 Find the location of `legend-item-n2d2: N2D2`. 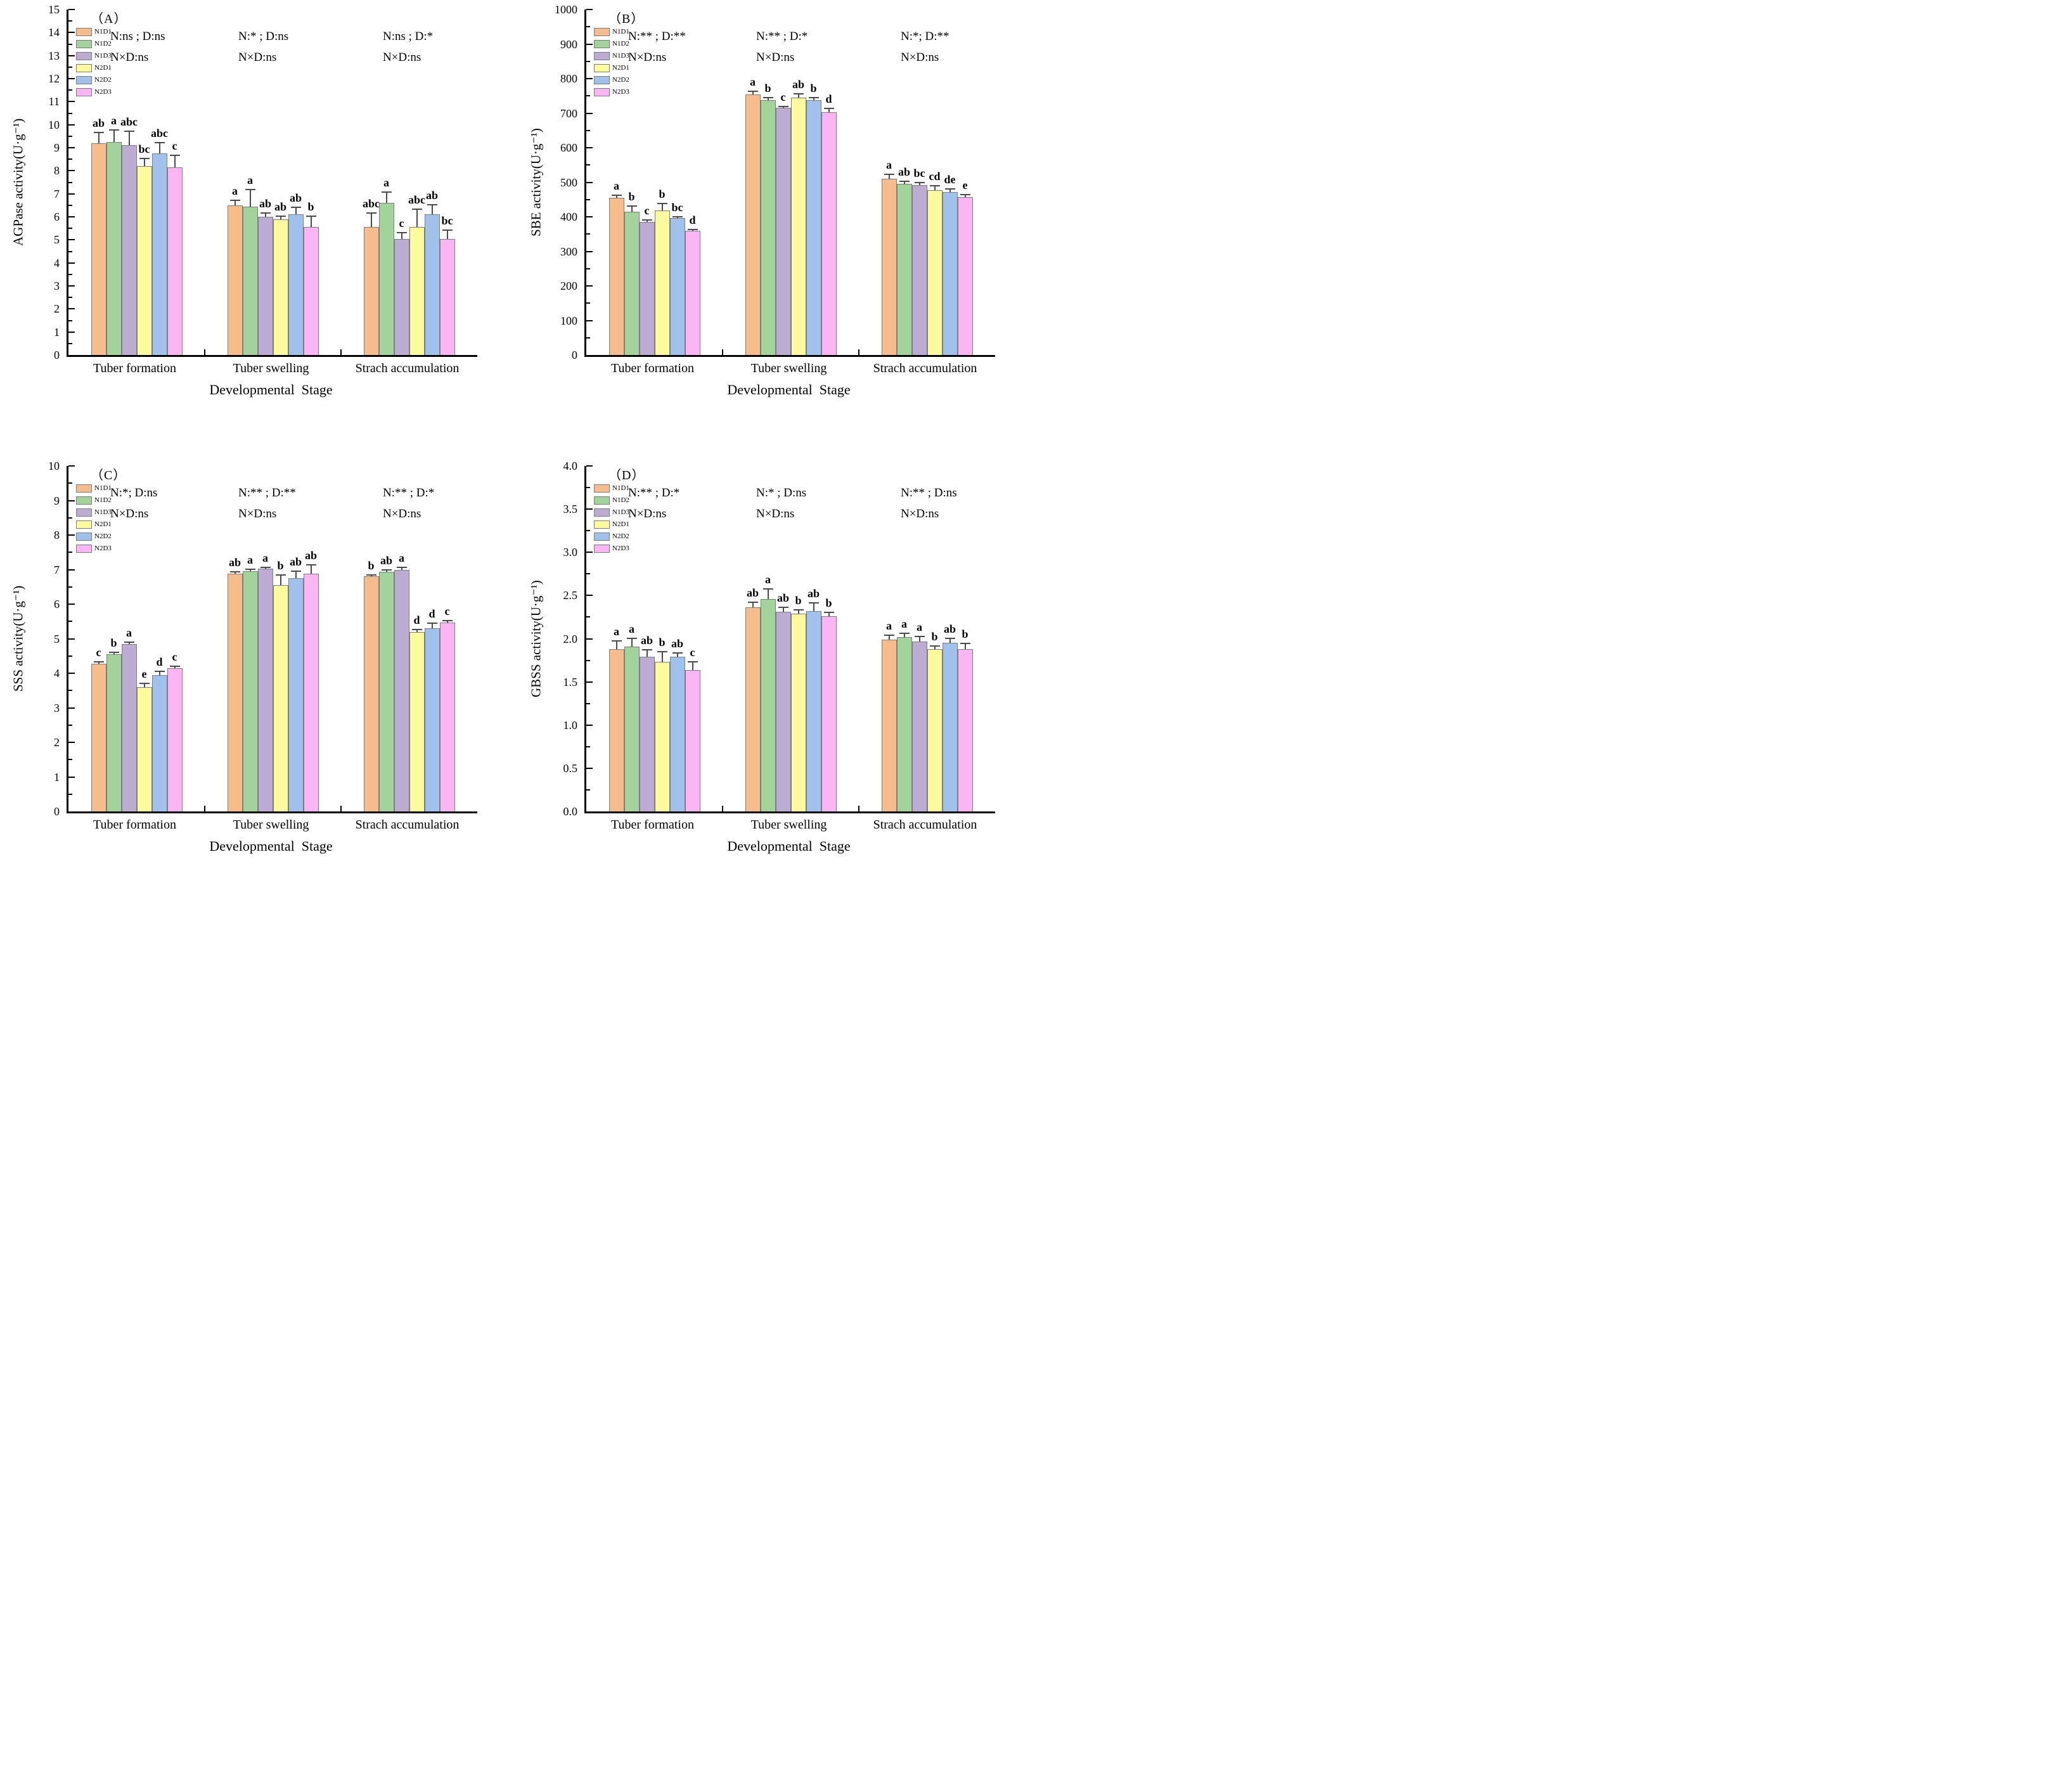

legend-item-n2d2: N2D2 is located at coordinates (94, 537).